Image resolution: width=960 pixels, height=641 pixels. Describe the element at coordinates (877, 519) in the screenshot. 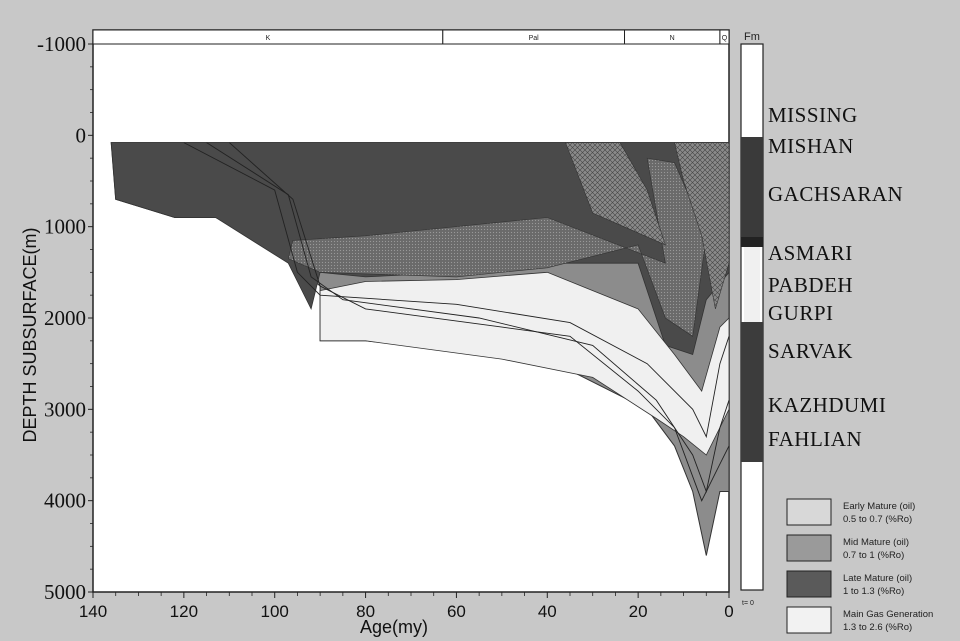

I see `legend-range: 0.5 to 0.7 (%Ro)` at that location.